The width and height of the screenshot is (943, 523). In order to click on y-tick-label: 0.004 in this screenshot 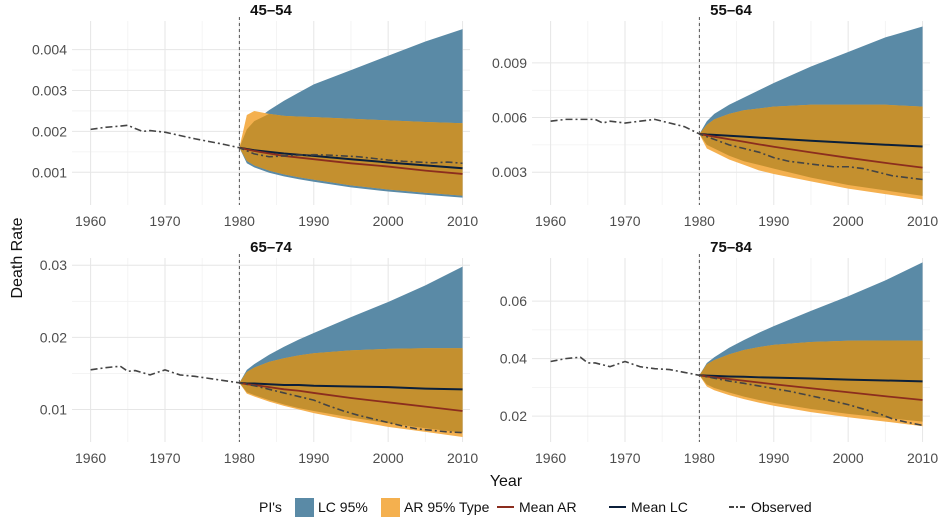, I will do `click(49, 50)`.